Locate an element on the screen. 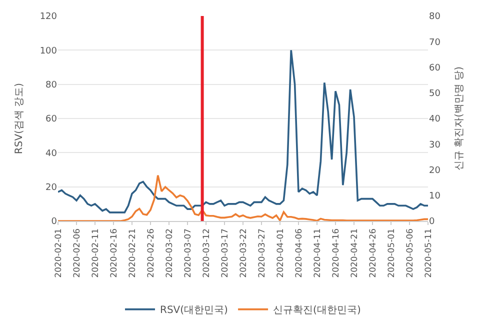  x-tick-label: 2020-03-07 is located at coordinates (188, 253).